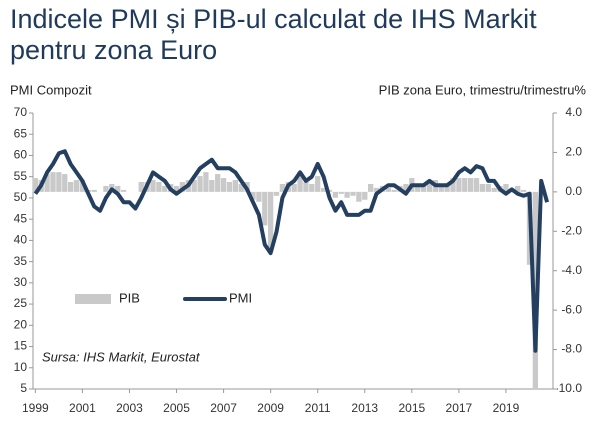 Image resolution: width=600 pixels, height=423 pixels. What do you see at coordinates (571, 349) in the screenshot?
I see `y2-tick-label: -8.0` at bounding box center [571, 349].